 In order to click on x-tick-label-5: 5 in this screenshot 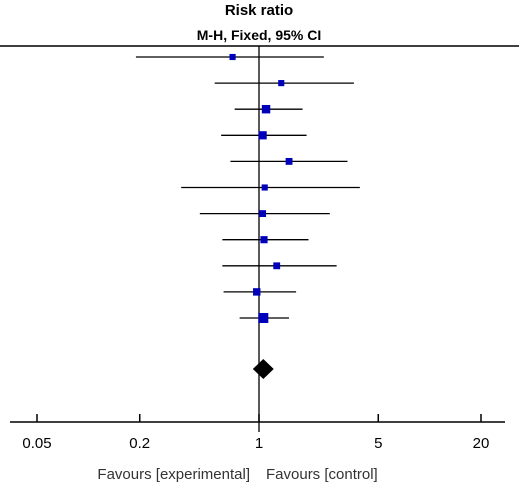, I will do `click(378, 443)`.